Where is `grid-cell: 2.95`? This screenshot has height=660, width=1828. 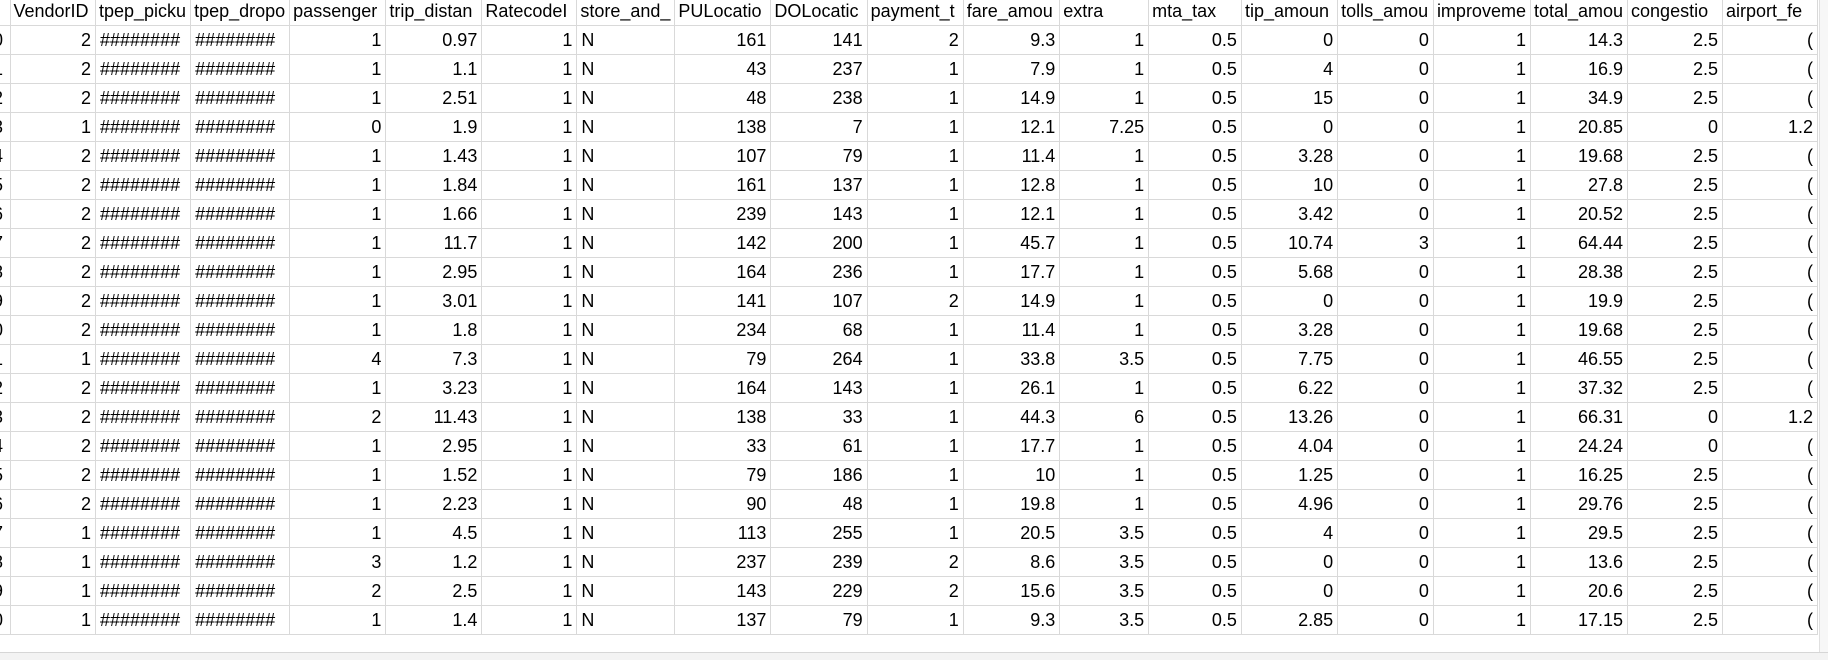 grid-cell: 2.95 is located at coordinates (434, 272).